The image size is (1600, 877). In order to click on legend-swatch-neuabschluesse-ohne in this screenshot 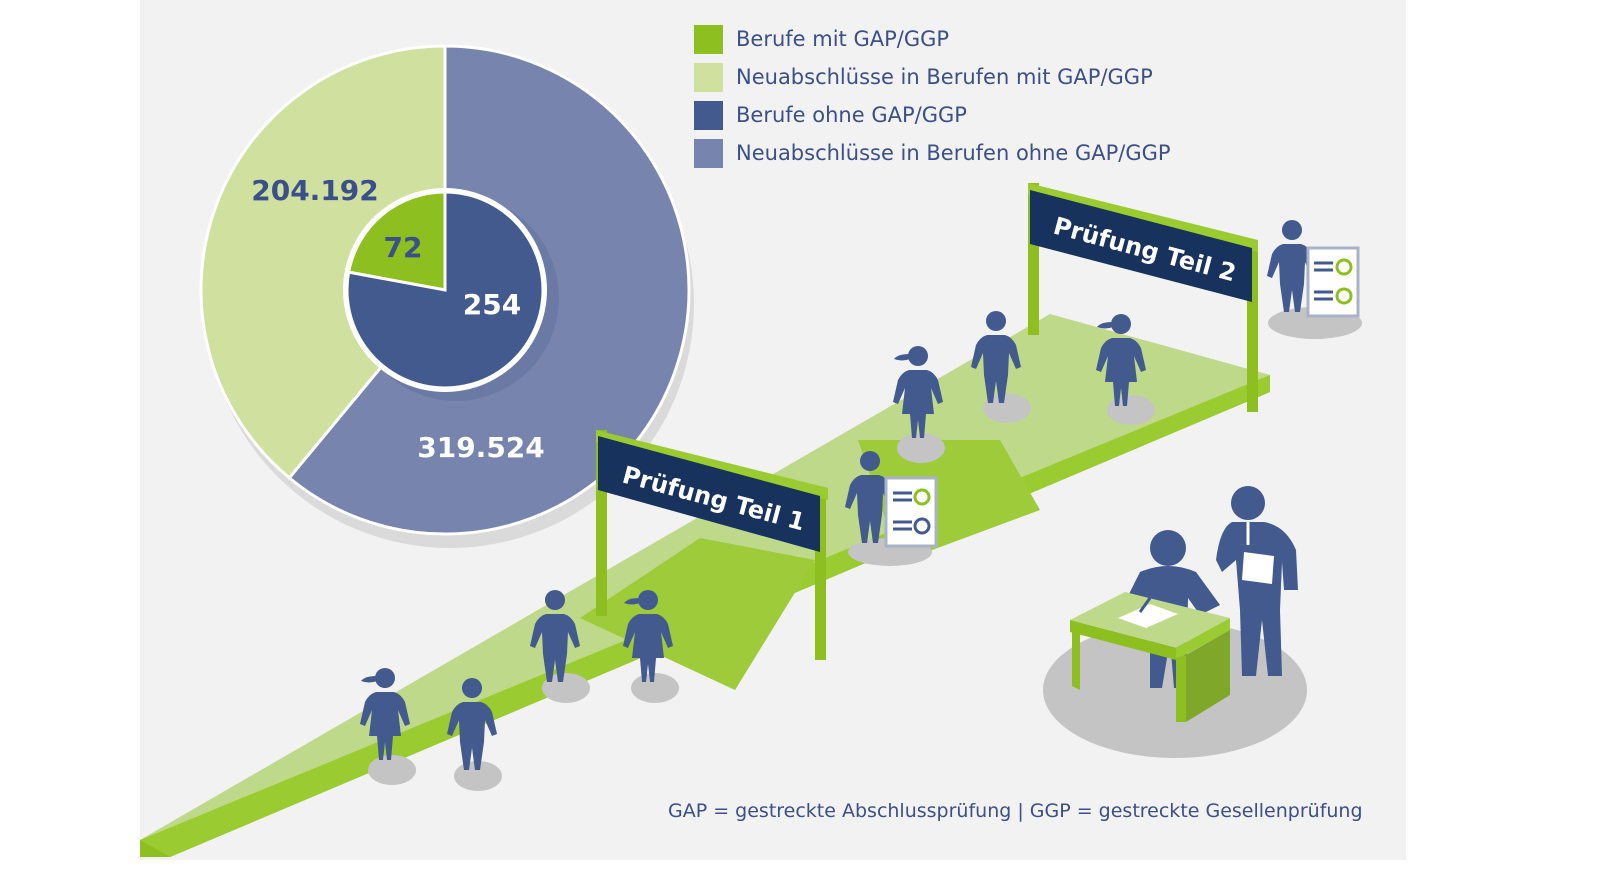, I will do `click(708, 153)`.